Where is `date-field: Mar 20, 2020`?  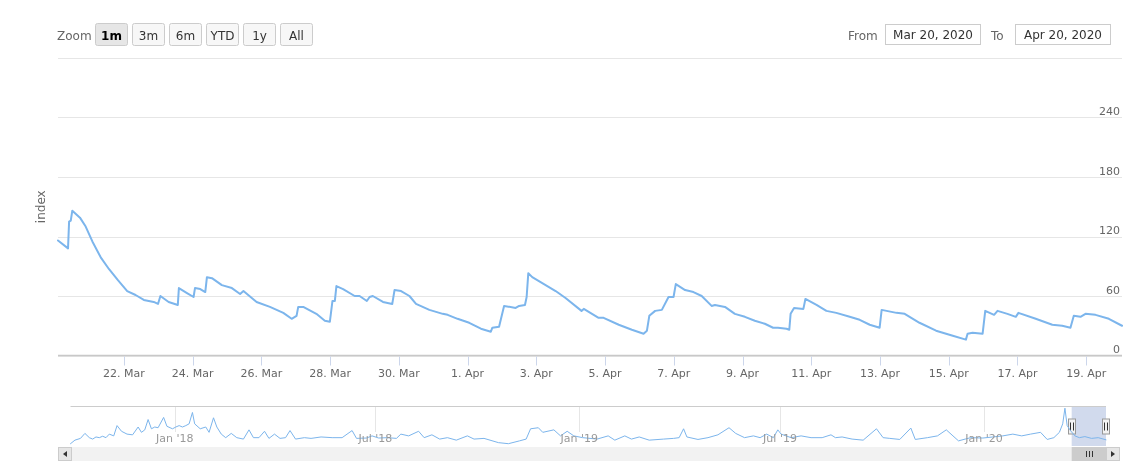 date-field: Mar 20, 2020 is located at coordinates (933, 34).